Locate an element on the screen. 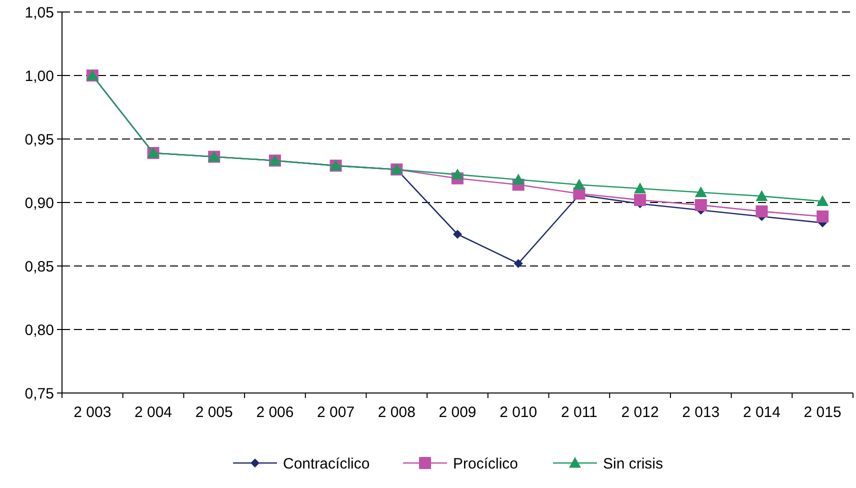  legend-label: Procíclico is located at coordinates (485, 463).